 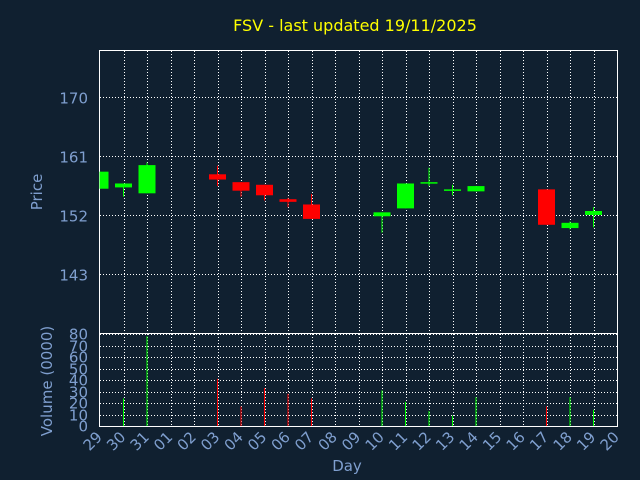 What do you see at coordinates (78, 416) in the screenshot?
I see `volume-tick-label: 10` at bounding box center [78, 416].